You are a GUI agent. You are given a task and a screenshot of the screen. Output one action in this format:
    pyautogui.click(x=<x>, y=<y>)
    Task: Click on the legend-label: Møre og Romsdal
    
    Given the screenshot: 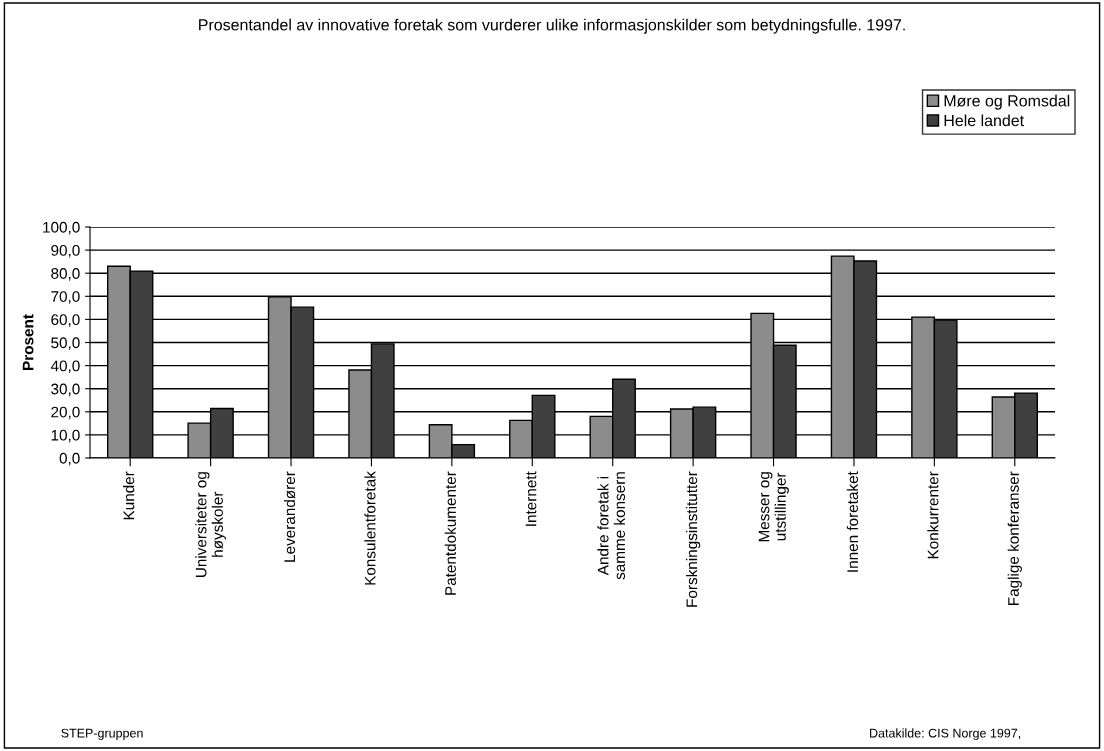 What is the action you would take?
    pyautogui.click(x=1007, y=102)
    